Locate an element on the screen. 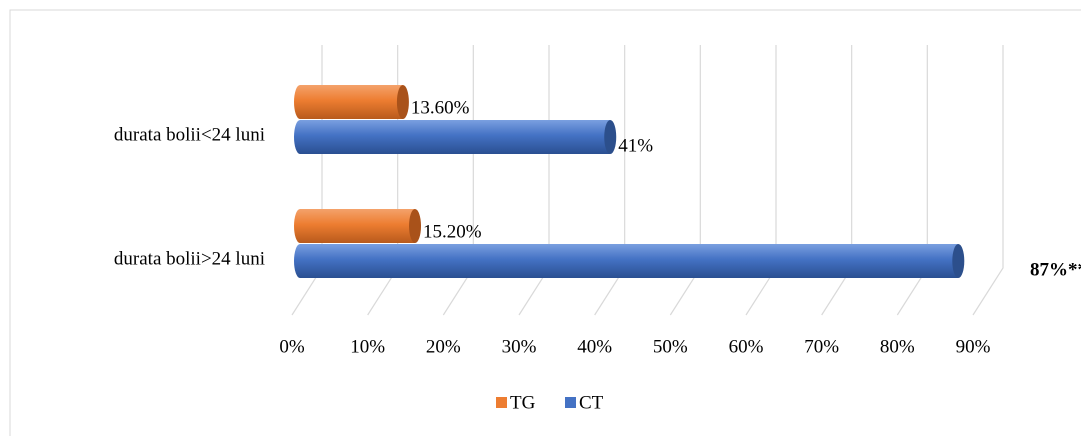 The width and height of the screenshot is (1081, 436). data-label: 41% is located at coordinates (635, 145).